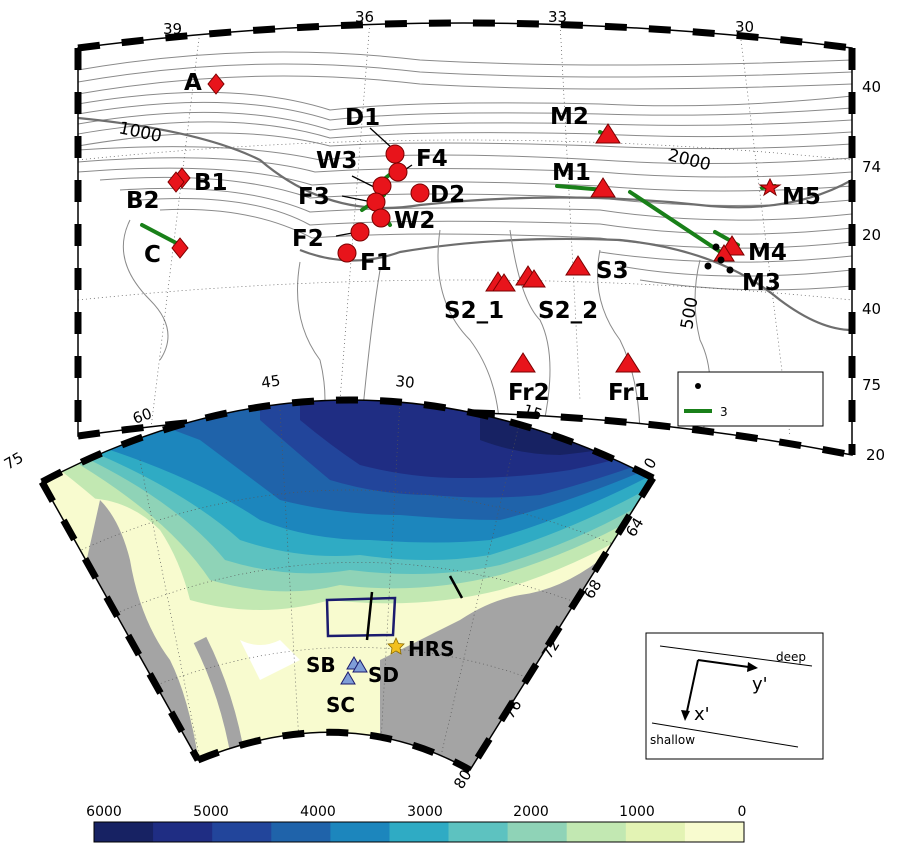 Image resolution: width=902 pixels, height=843 pixels. I want to click on legend-line-label: 3, so click(724, 412).